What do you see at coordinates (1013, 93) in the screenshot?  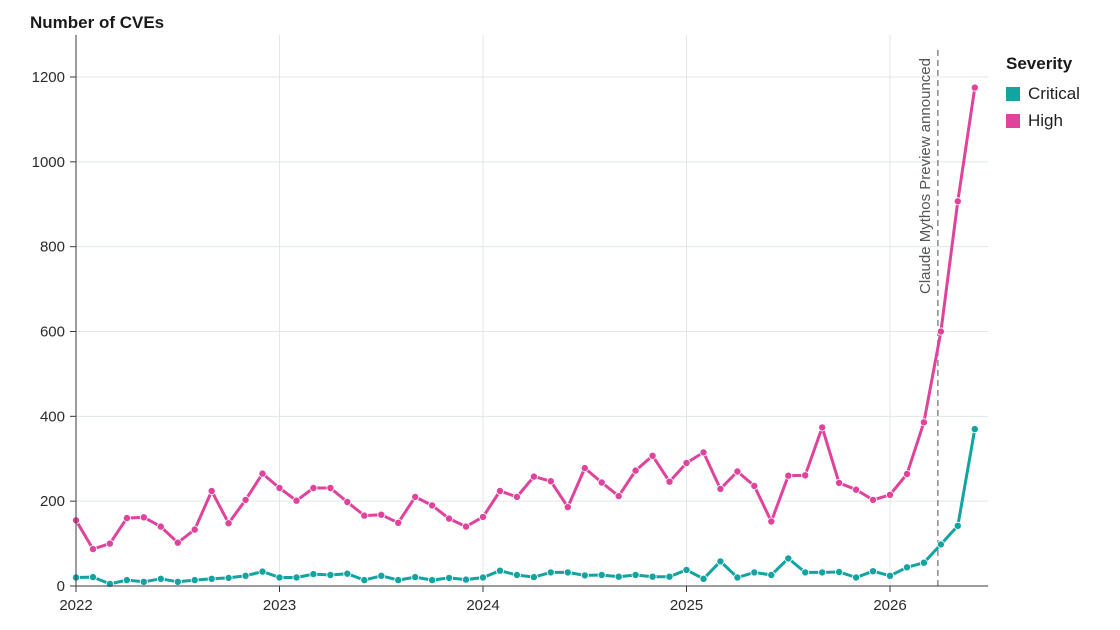 I see `legend-swatch-critical` at bounding box center [1013, 93].